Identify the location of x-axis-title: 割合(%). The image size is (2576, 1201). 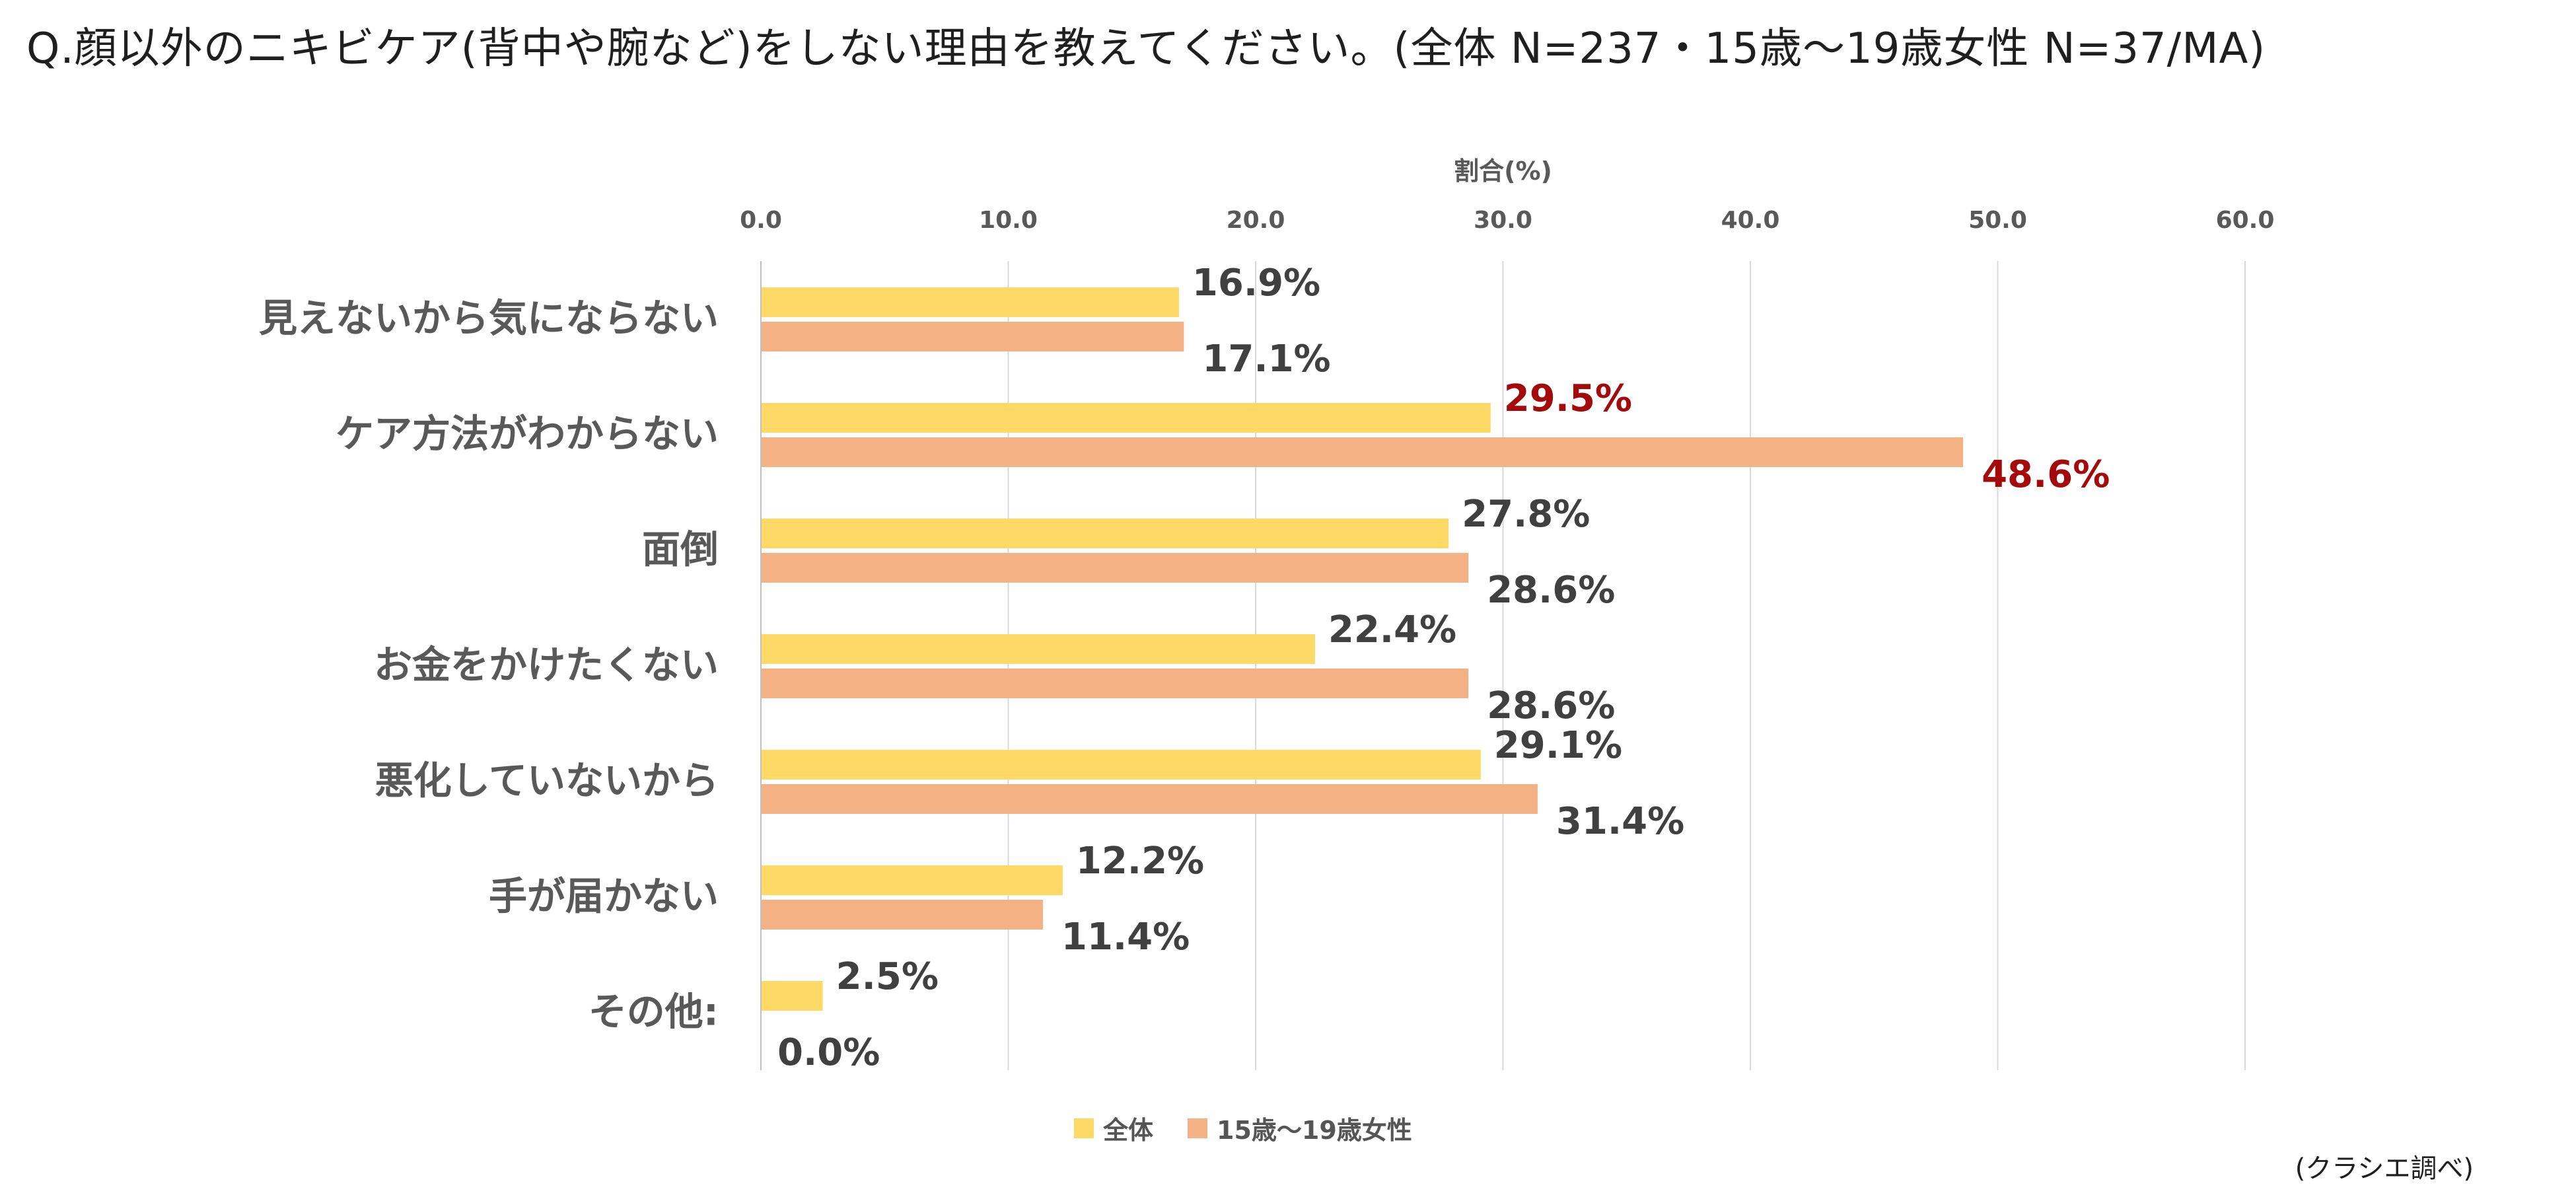
(1503, 171).